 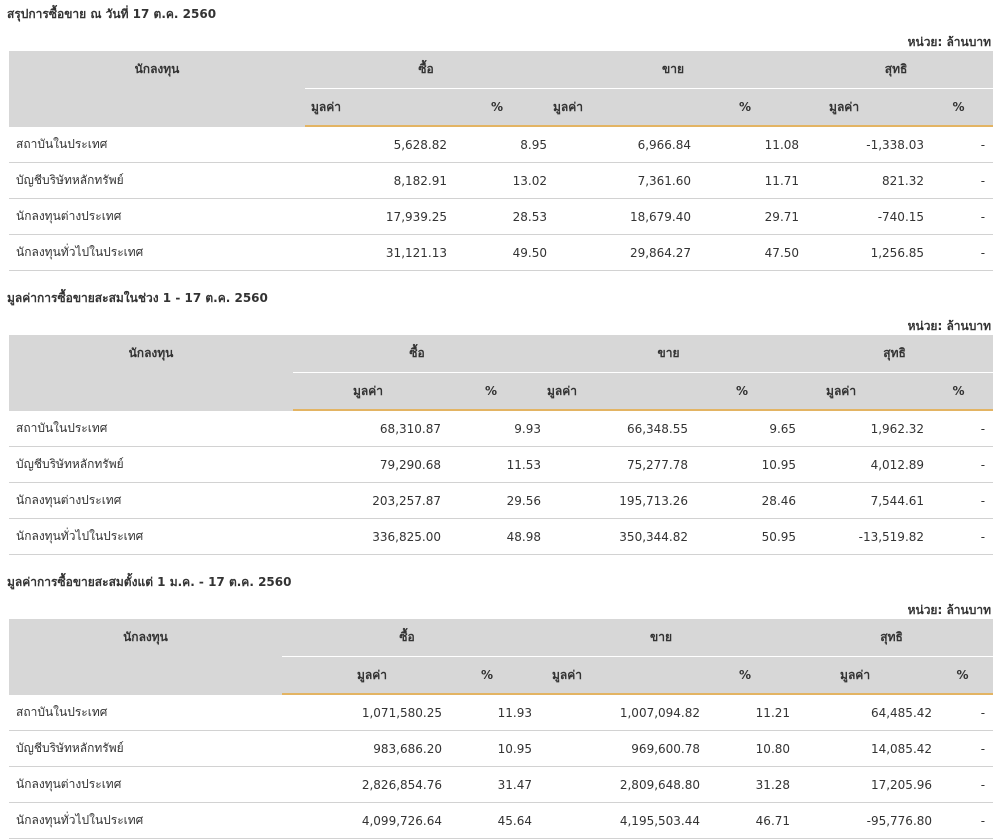 What do you see at coordinates (616, 748) in the screenshot?
I see `sell-value: 969,600.78` at bounding box center [616, 748].